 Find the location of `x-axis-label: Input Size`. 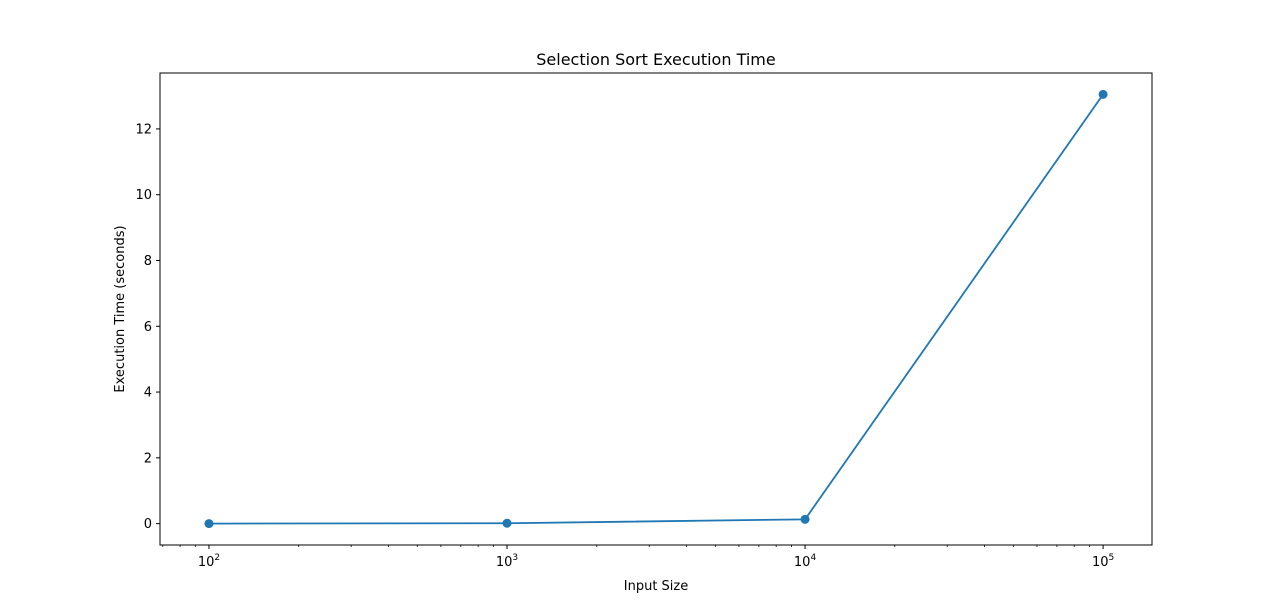

x-axis-label: Input Size is located at coordinates (656, 586).